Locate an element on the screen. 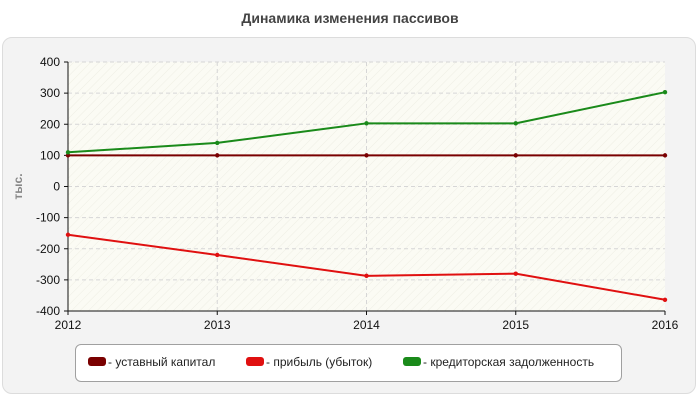  legend-item-payables: - кредиторская задолженность is located at coordinates (498, 362).